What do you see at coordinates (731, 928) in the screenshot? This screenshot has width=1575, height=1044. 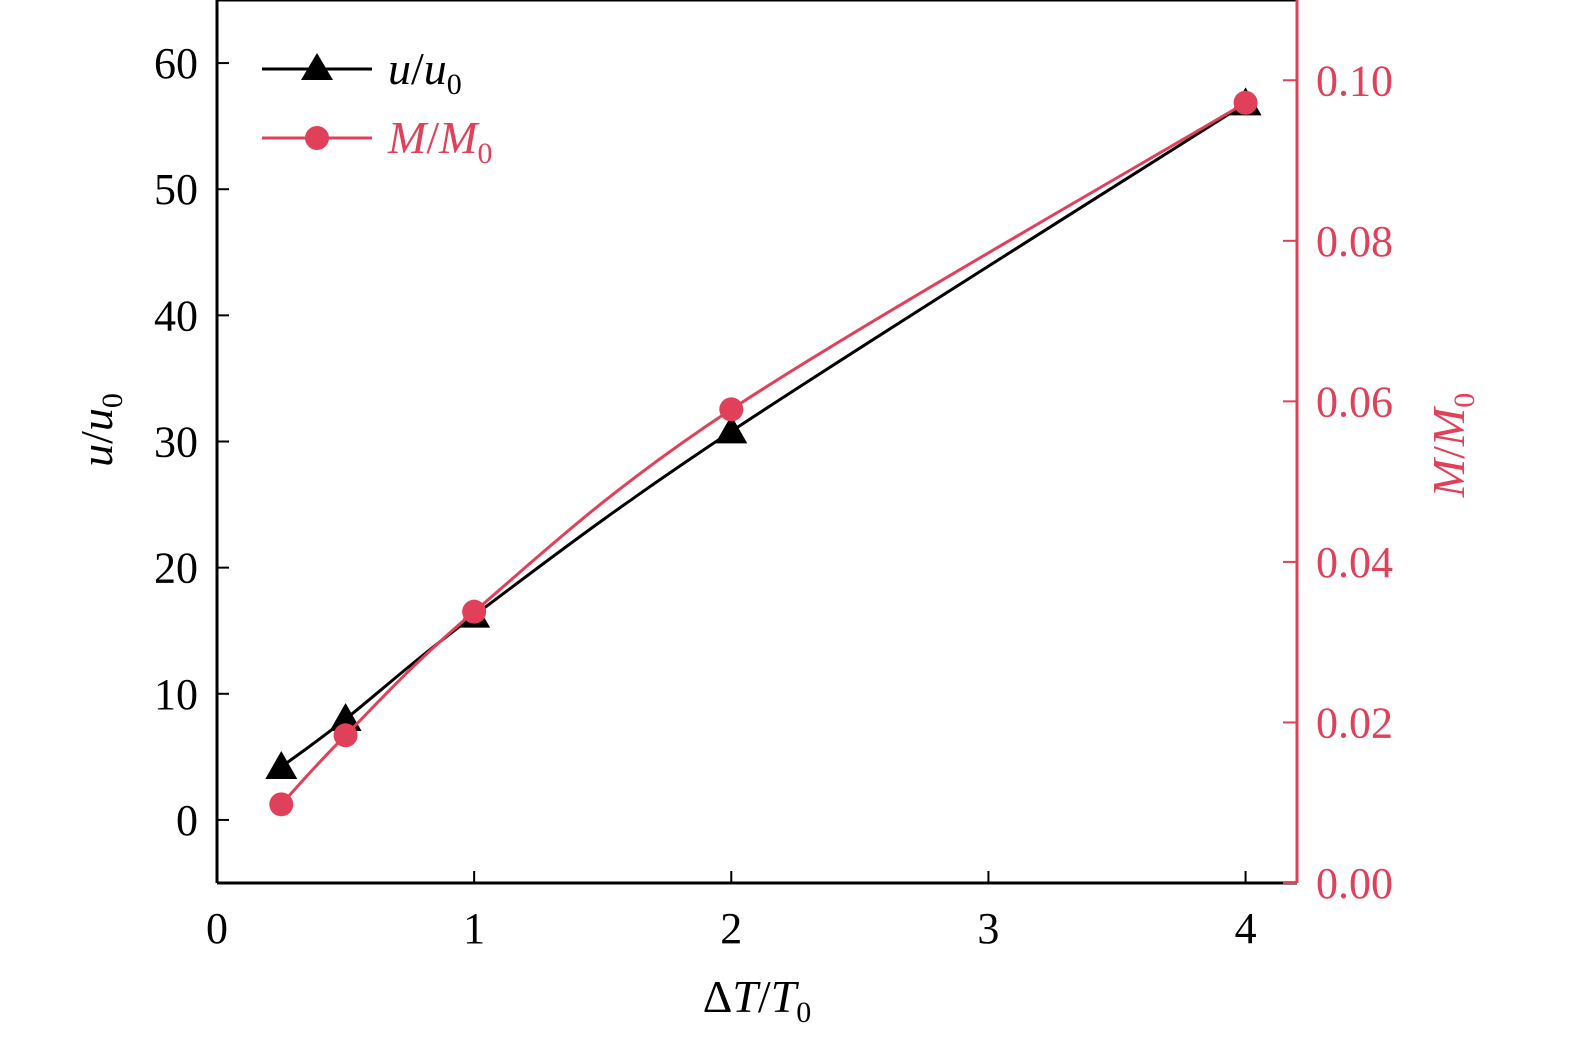 I see `x-tick-label: 2` at bounding box center [731, 928].